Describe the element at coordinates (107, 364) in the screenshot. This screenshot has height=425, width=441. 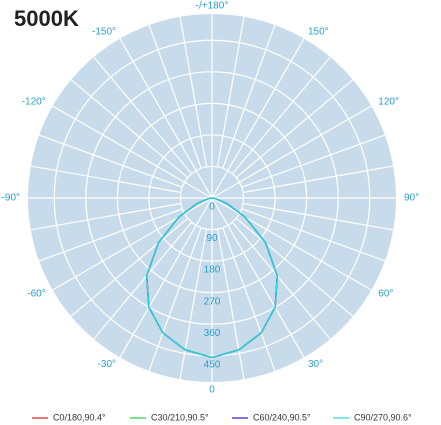
I see `theta-tick-label: -30°` at that location.